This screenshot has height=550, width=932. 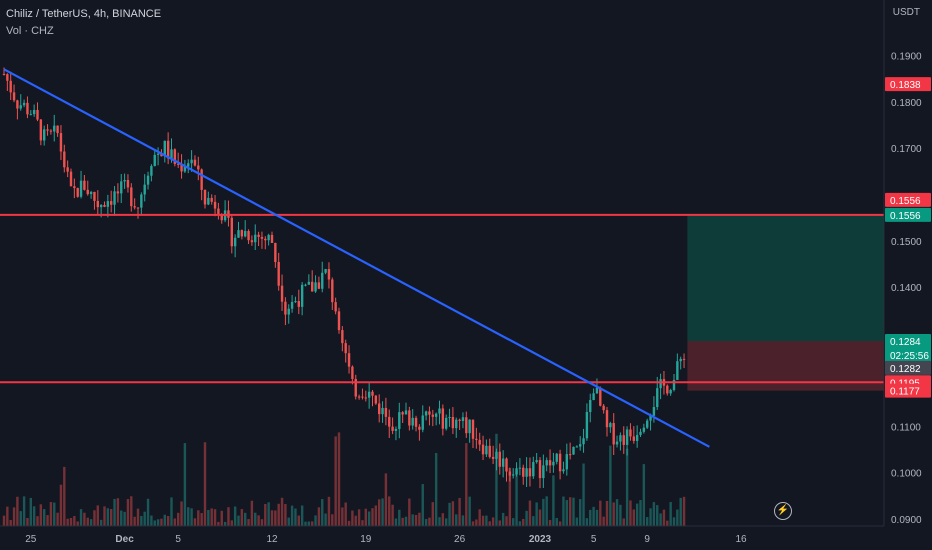 I want to click on countdown-label: 02:25:56, so click(x=909, y=356).